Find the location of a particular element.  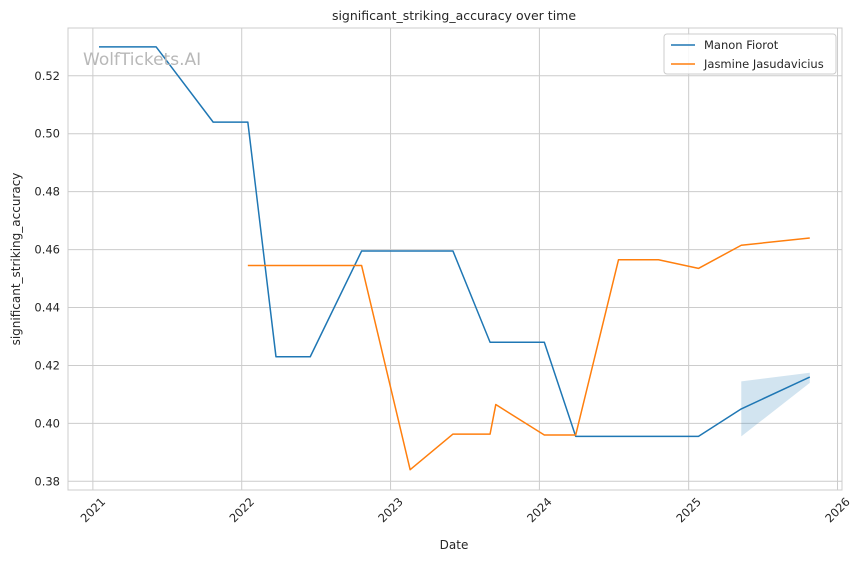

confidence-band is located at coordinates (775, 404).